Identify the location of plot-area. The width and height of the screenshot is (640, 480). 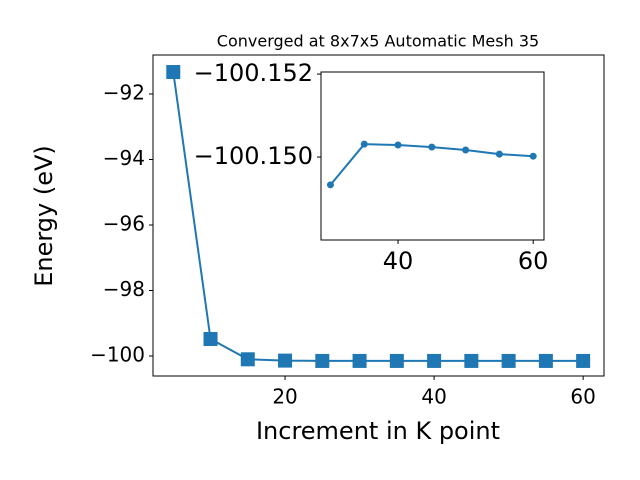
(432, 156).